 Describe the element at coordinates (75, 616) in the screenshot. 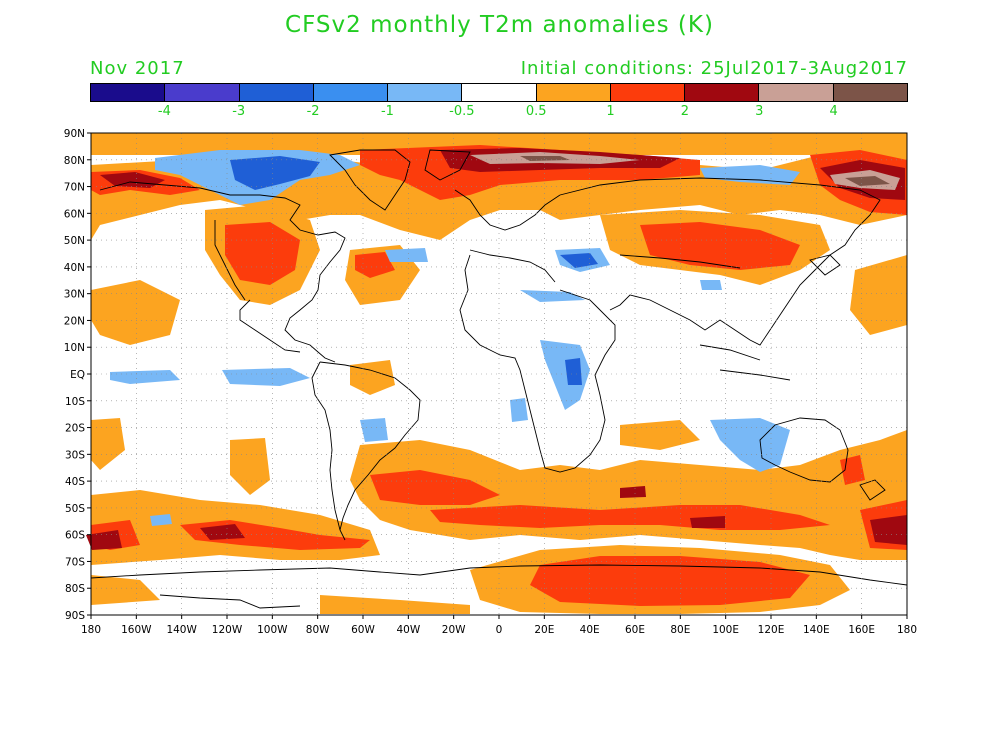

I see `latitude-label: 90S` at that location.